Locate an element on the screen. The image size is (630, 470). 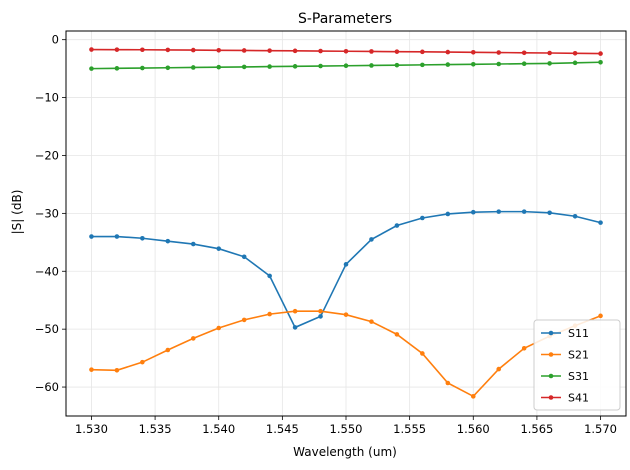
x-tick-label: 1.540 is located at coordinates (218, 429).